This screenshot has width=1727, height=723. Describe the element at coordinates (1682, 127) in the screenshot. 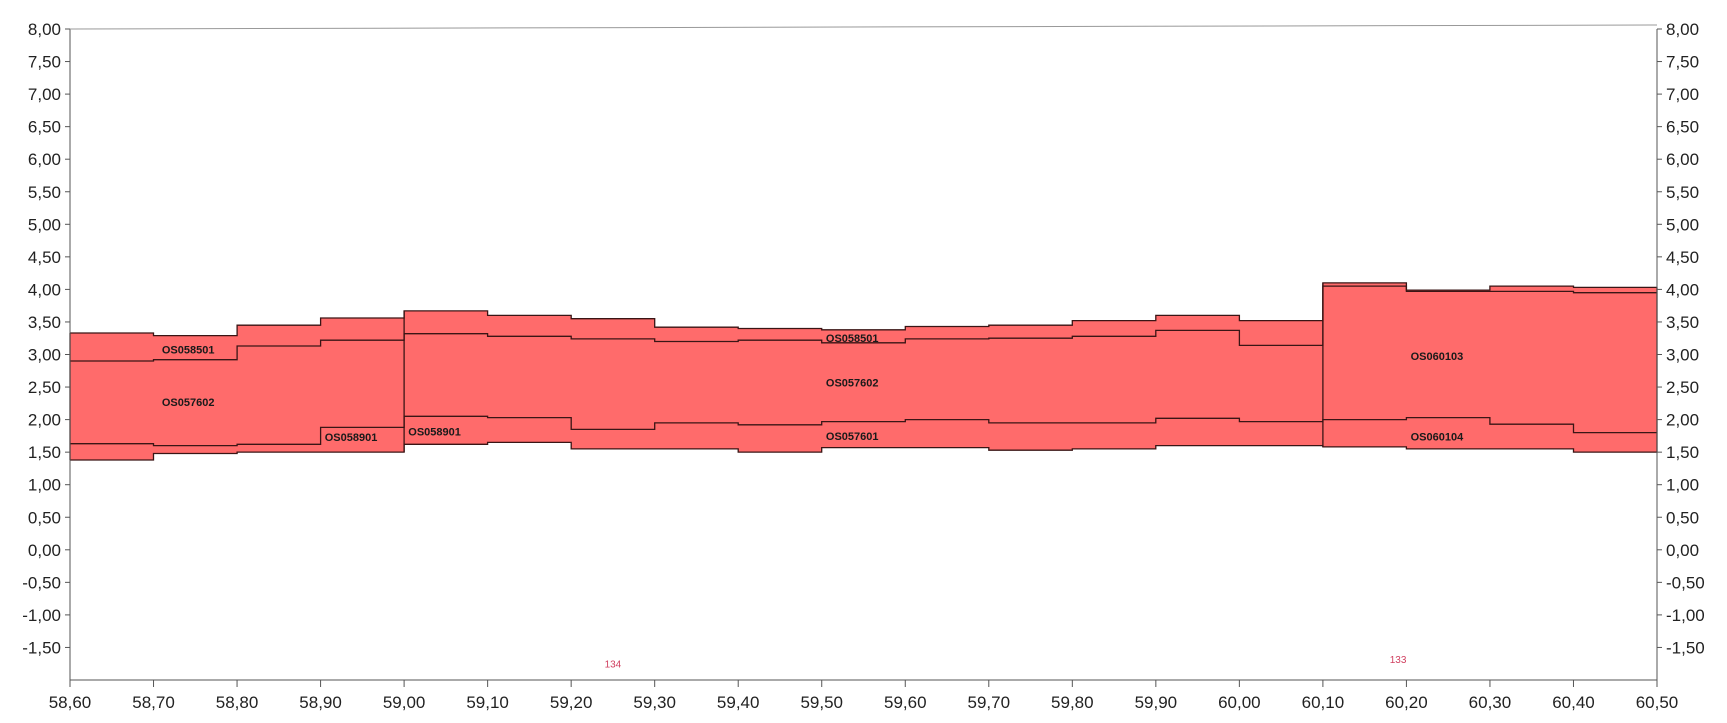

I see `y-tick-label-right: 6,50` at that location.